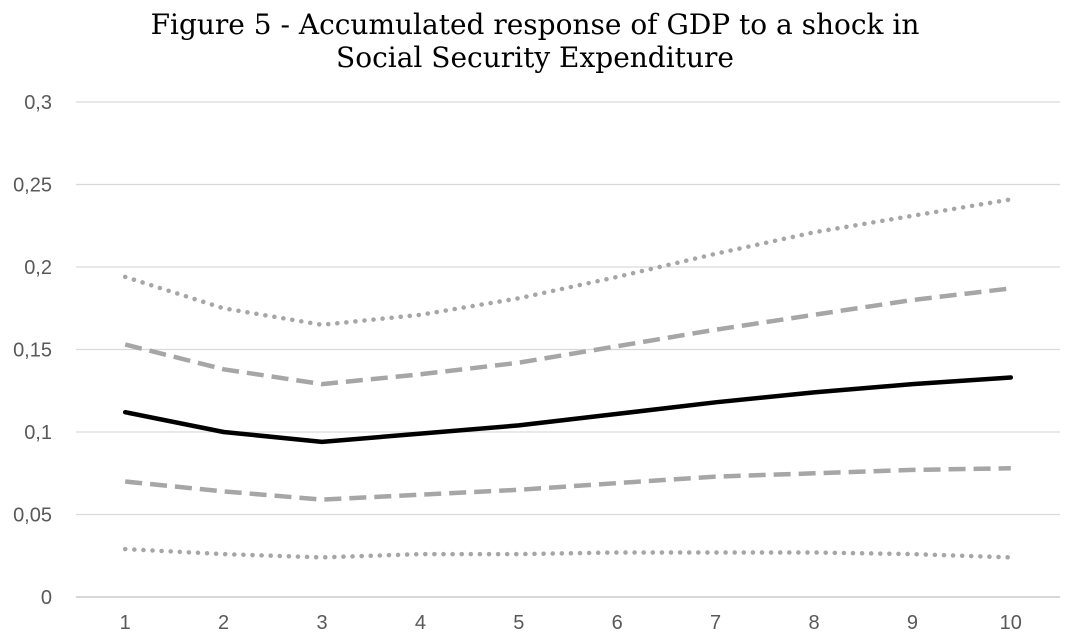 The image size is (1070, 637). Describe the element at coordinates (38, 433) in the screenshot. I see `y-tick-label: 0,1` at that location.